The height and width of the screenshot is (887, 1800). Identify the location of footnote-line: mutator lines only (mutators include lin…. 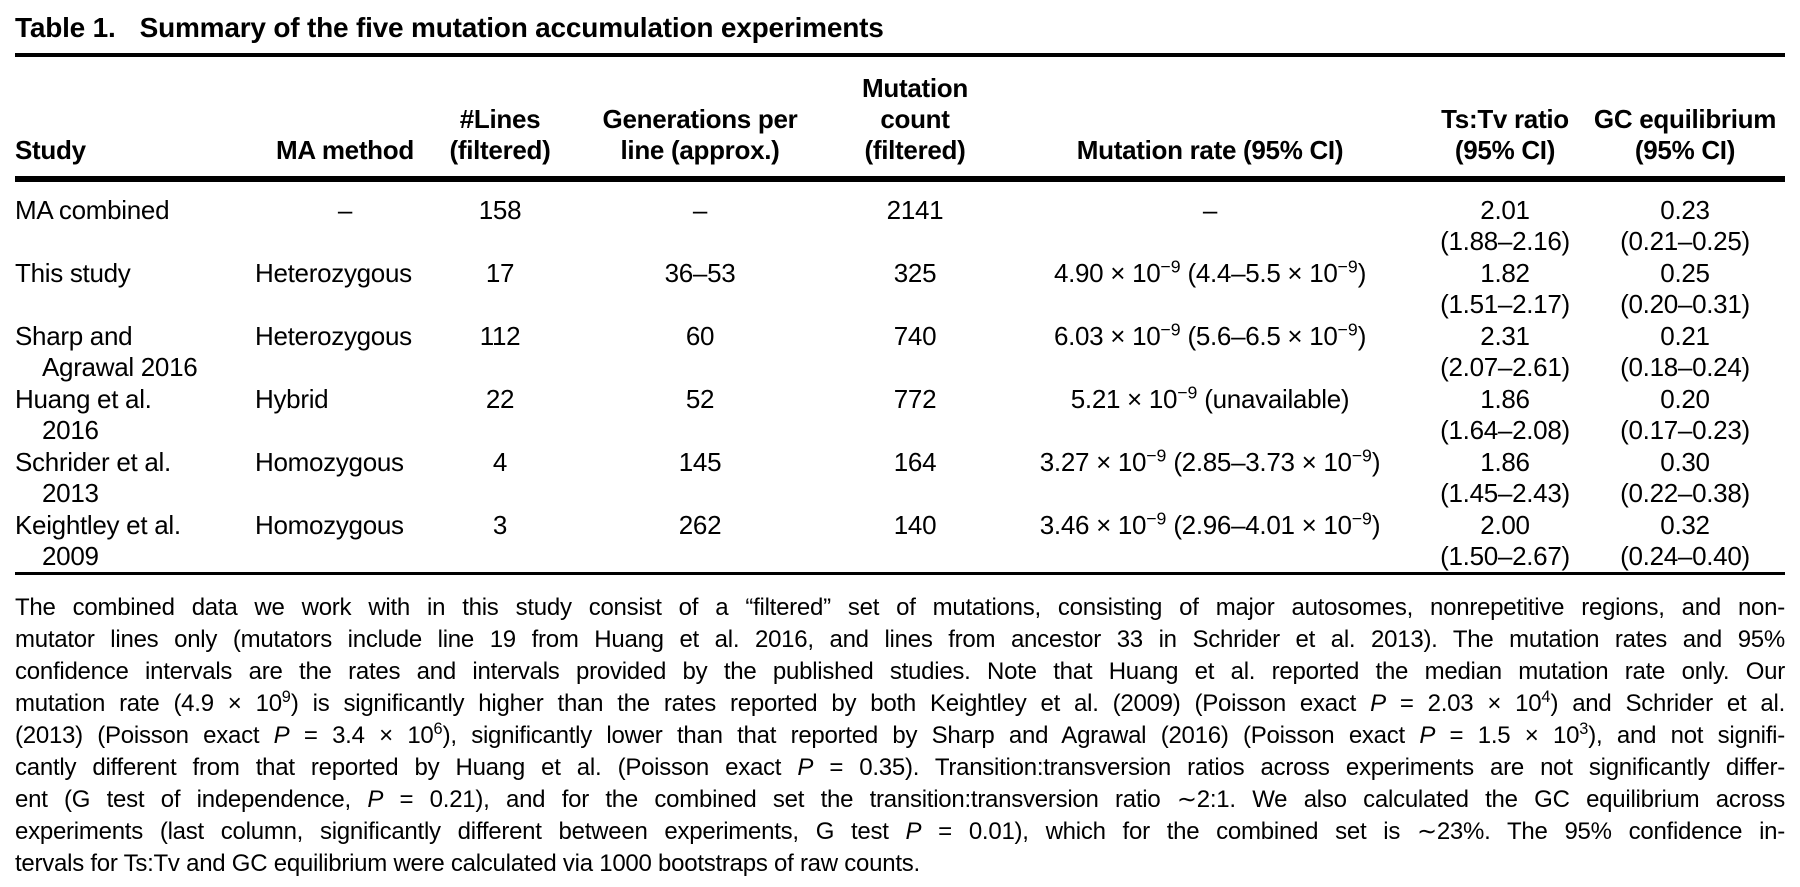
(900, 639).